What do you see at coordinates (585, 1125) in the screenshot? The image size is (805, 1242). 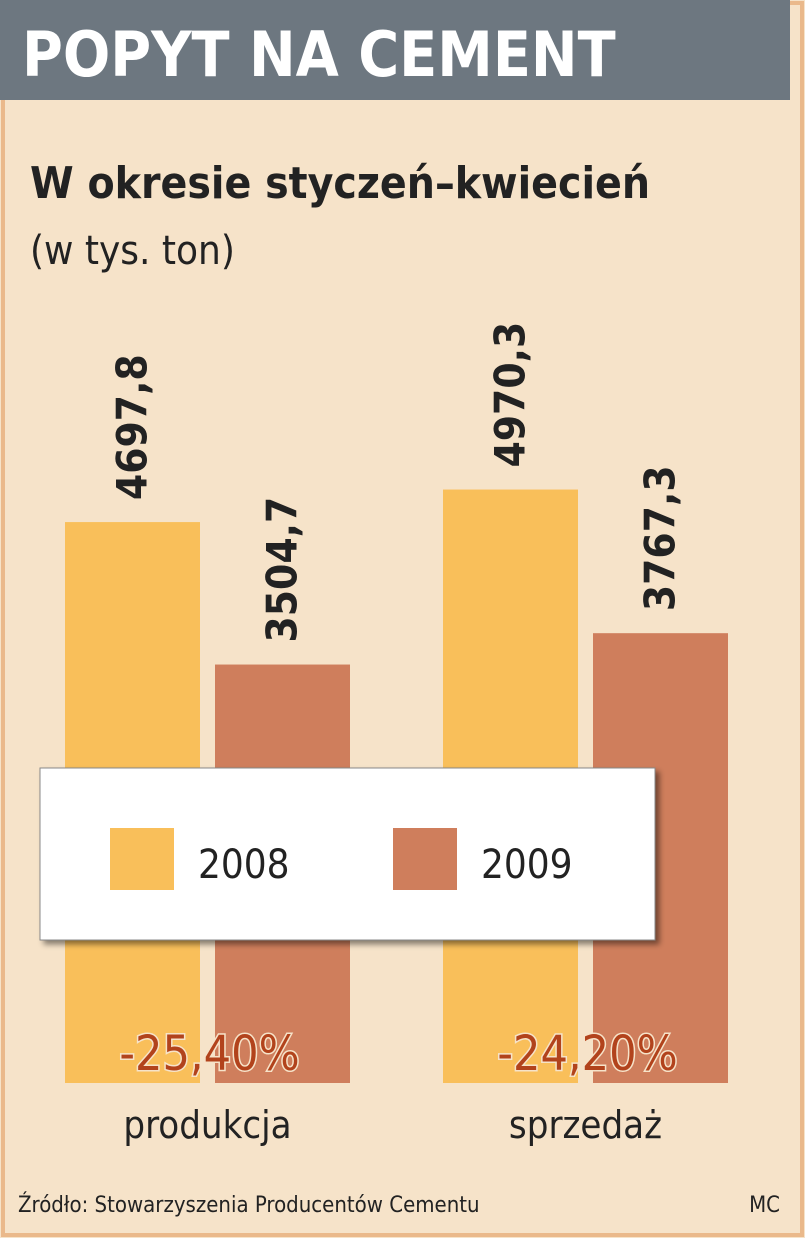 I see `x-tick-label: sprzedaż` at bounding box center [585, 1125].